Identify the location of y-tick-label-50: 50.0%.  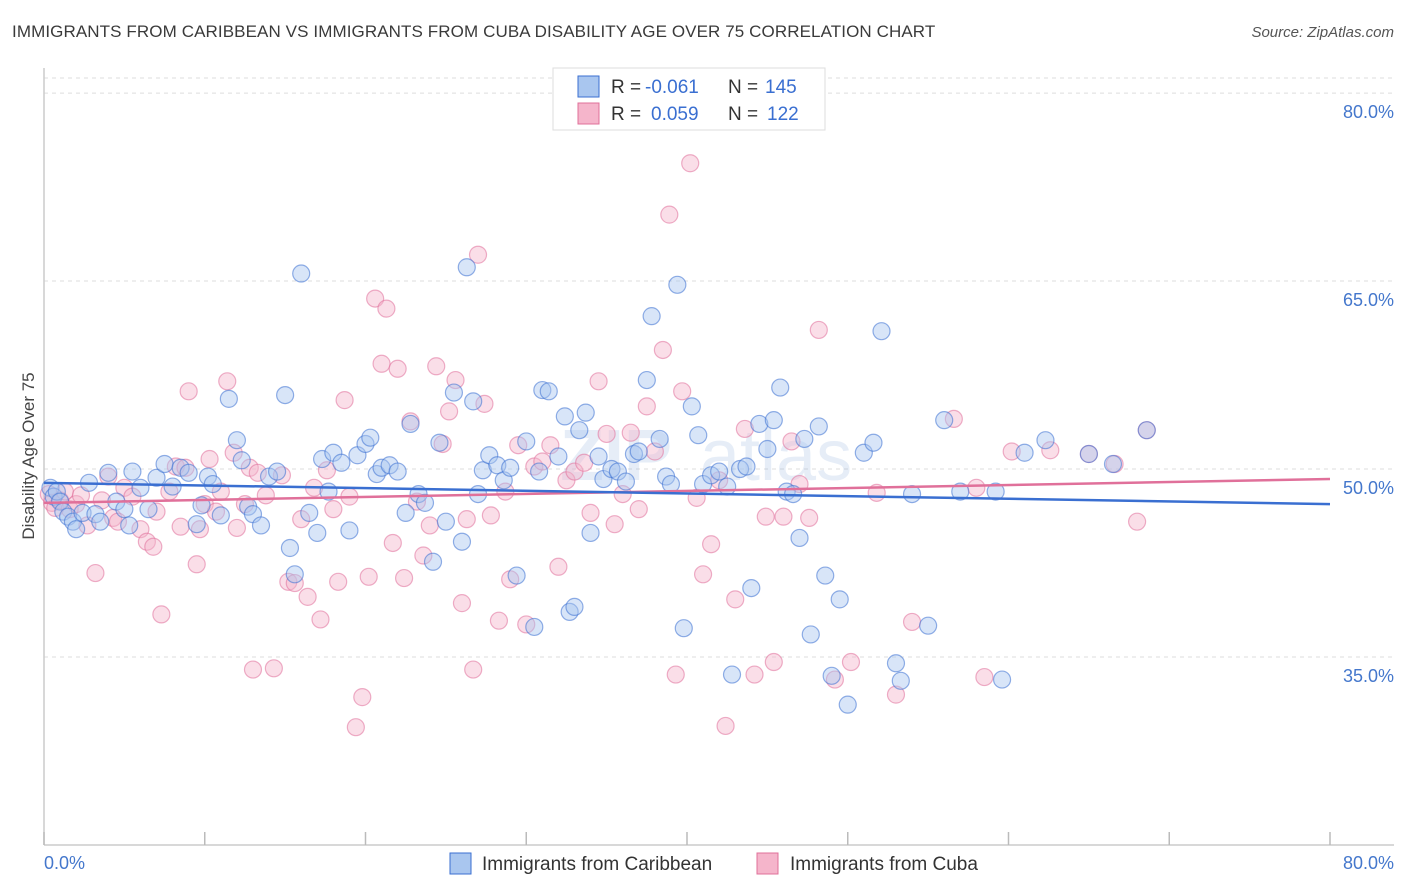
(1368, 488).